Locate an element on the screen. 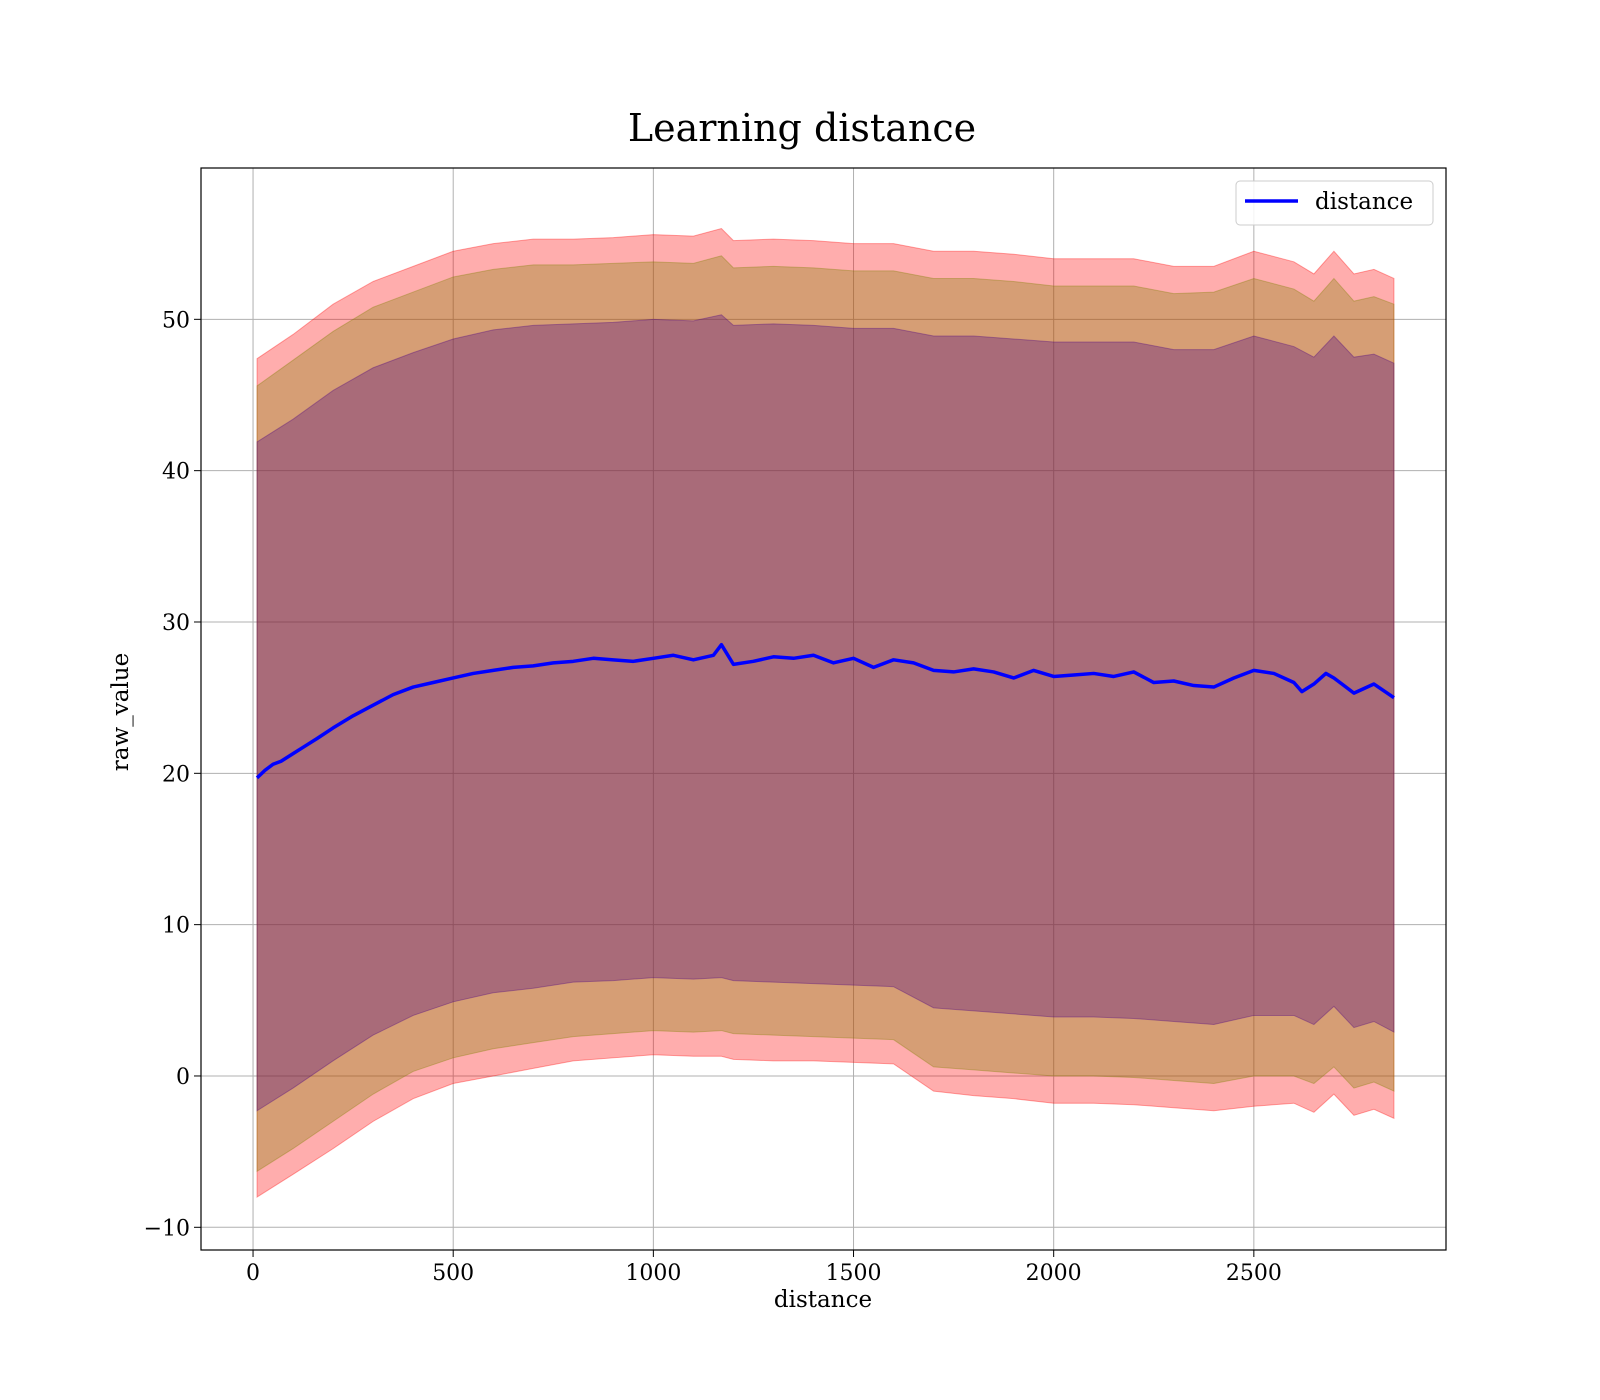 This screenshot has width=1600, height=1400. series-line-distance is located at coordinates (825, 711).